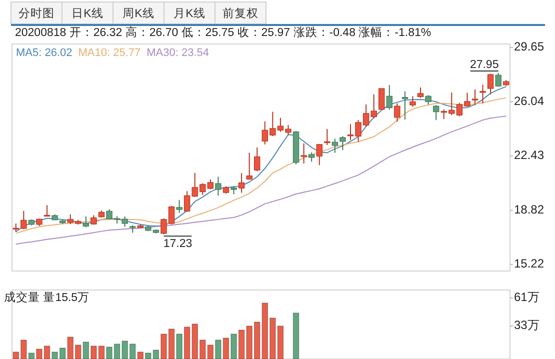 This screenshot has height=359, width=555. I want to click on chart-title: 成交量 量15.5万, so click(47, 297).